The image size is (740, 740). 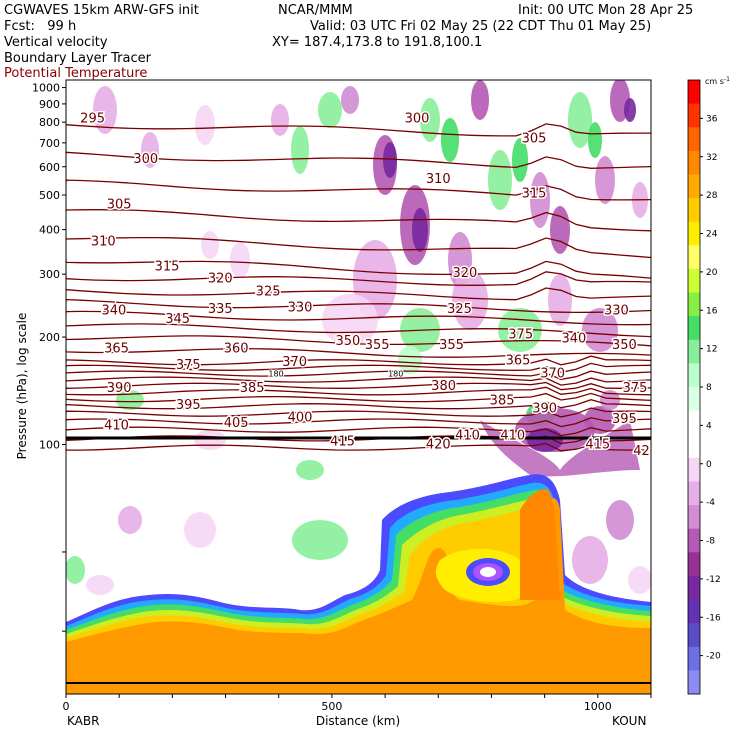 What do you see at coordinates (534, 193) in the screenshot?
I see `theta-label: 315` at bounding box center [534, 193].